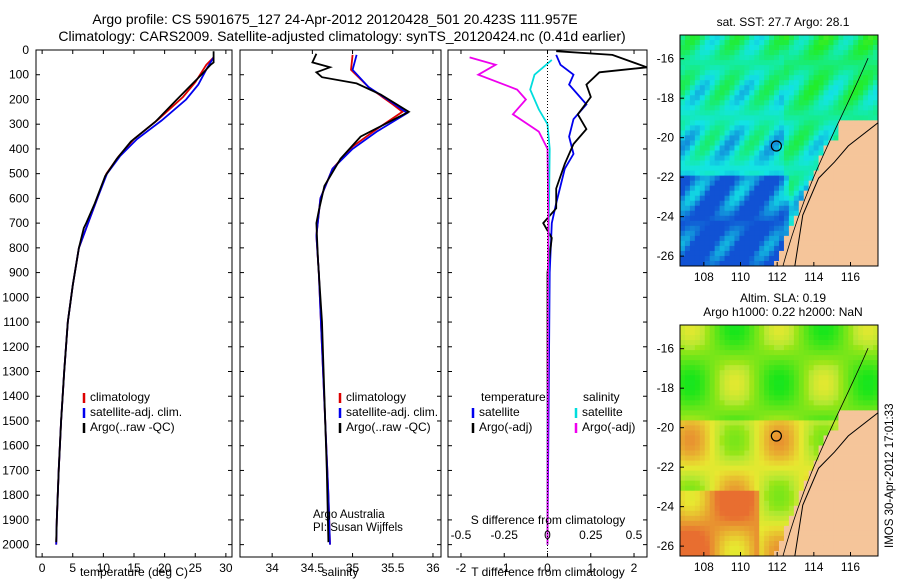 Image resolution: width=900 pixels, height=580 pixels. I want to click on depth-tick-label: 500, so click(19, 174).